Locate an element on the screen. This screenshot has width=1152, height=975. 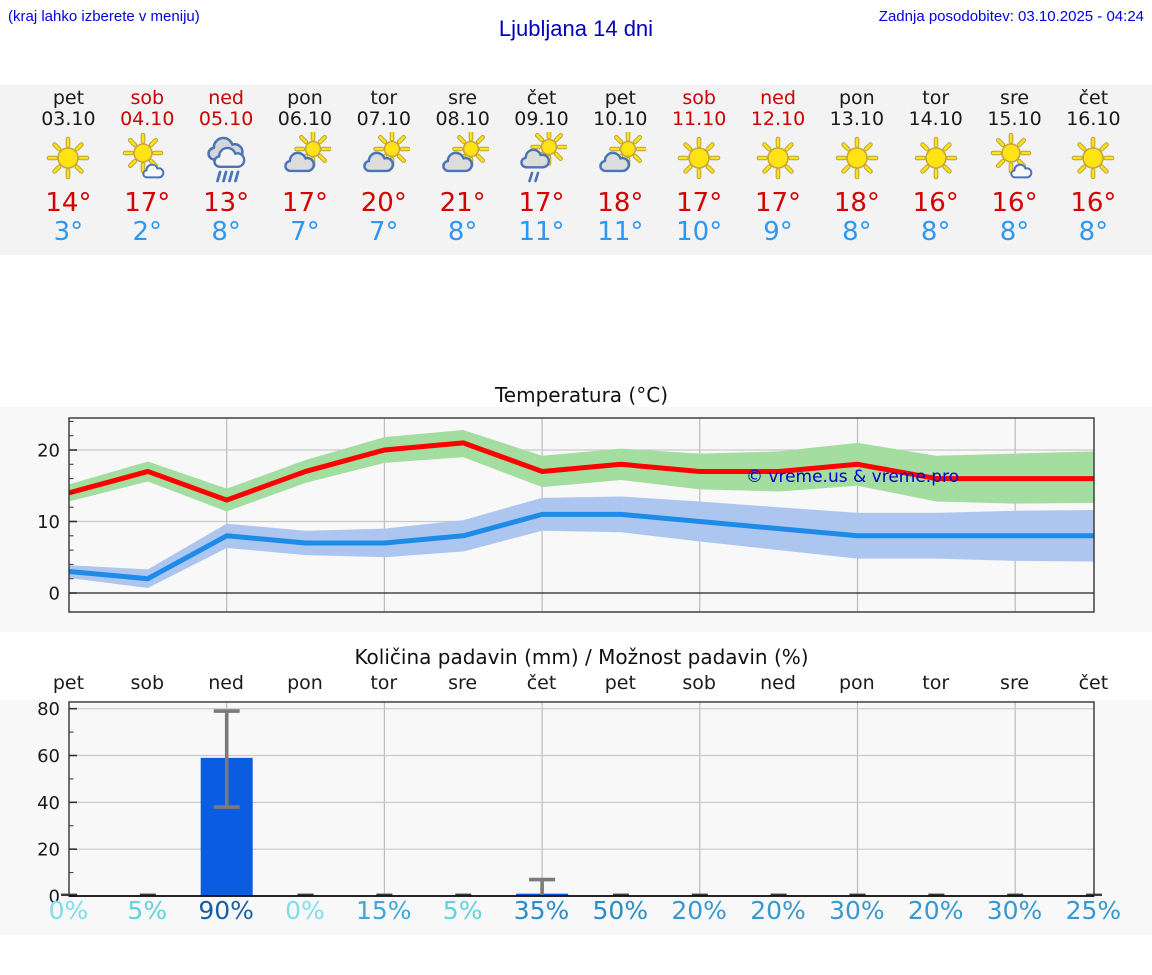
day-column: pet 03.10 14° 3° is located at coordinates (68, 167).